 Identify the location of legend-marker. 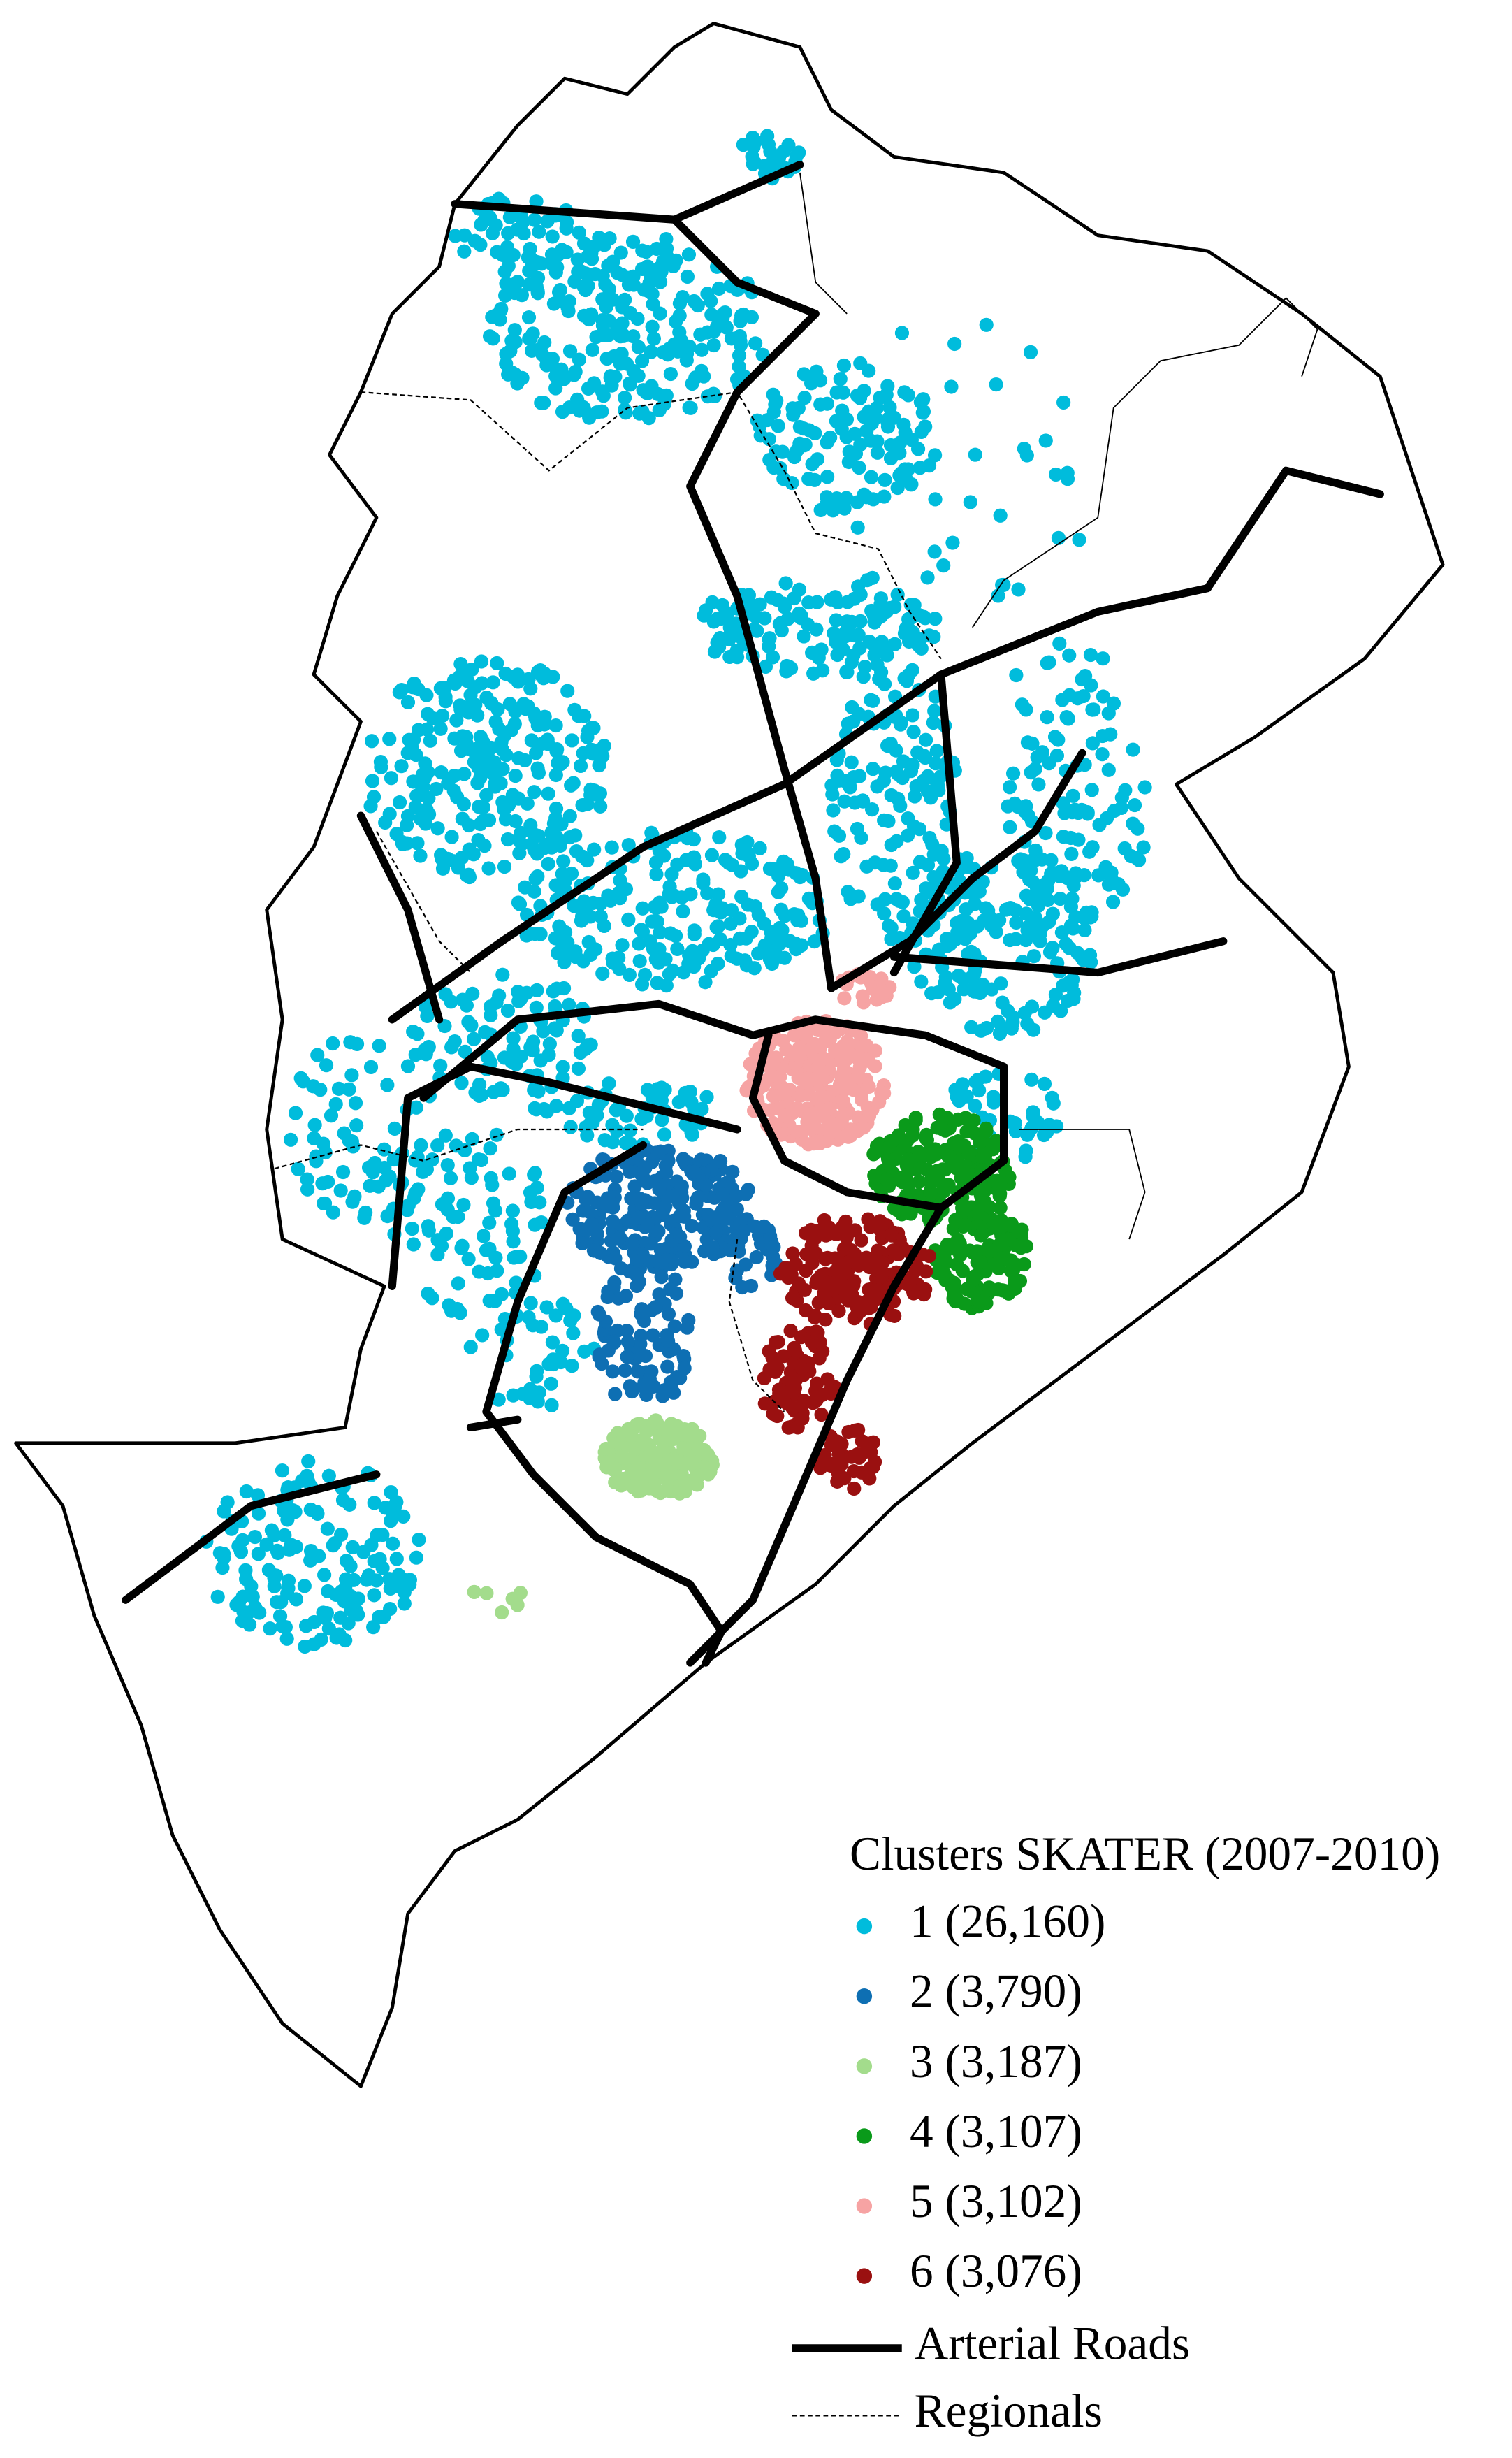
(864, 2276).